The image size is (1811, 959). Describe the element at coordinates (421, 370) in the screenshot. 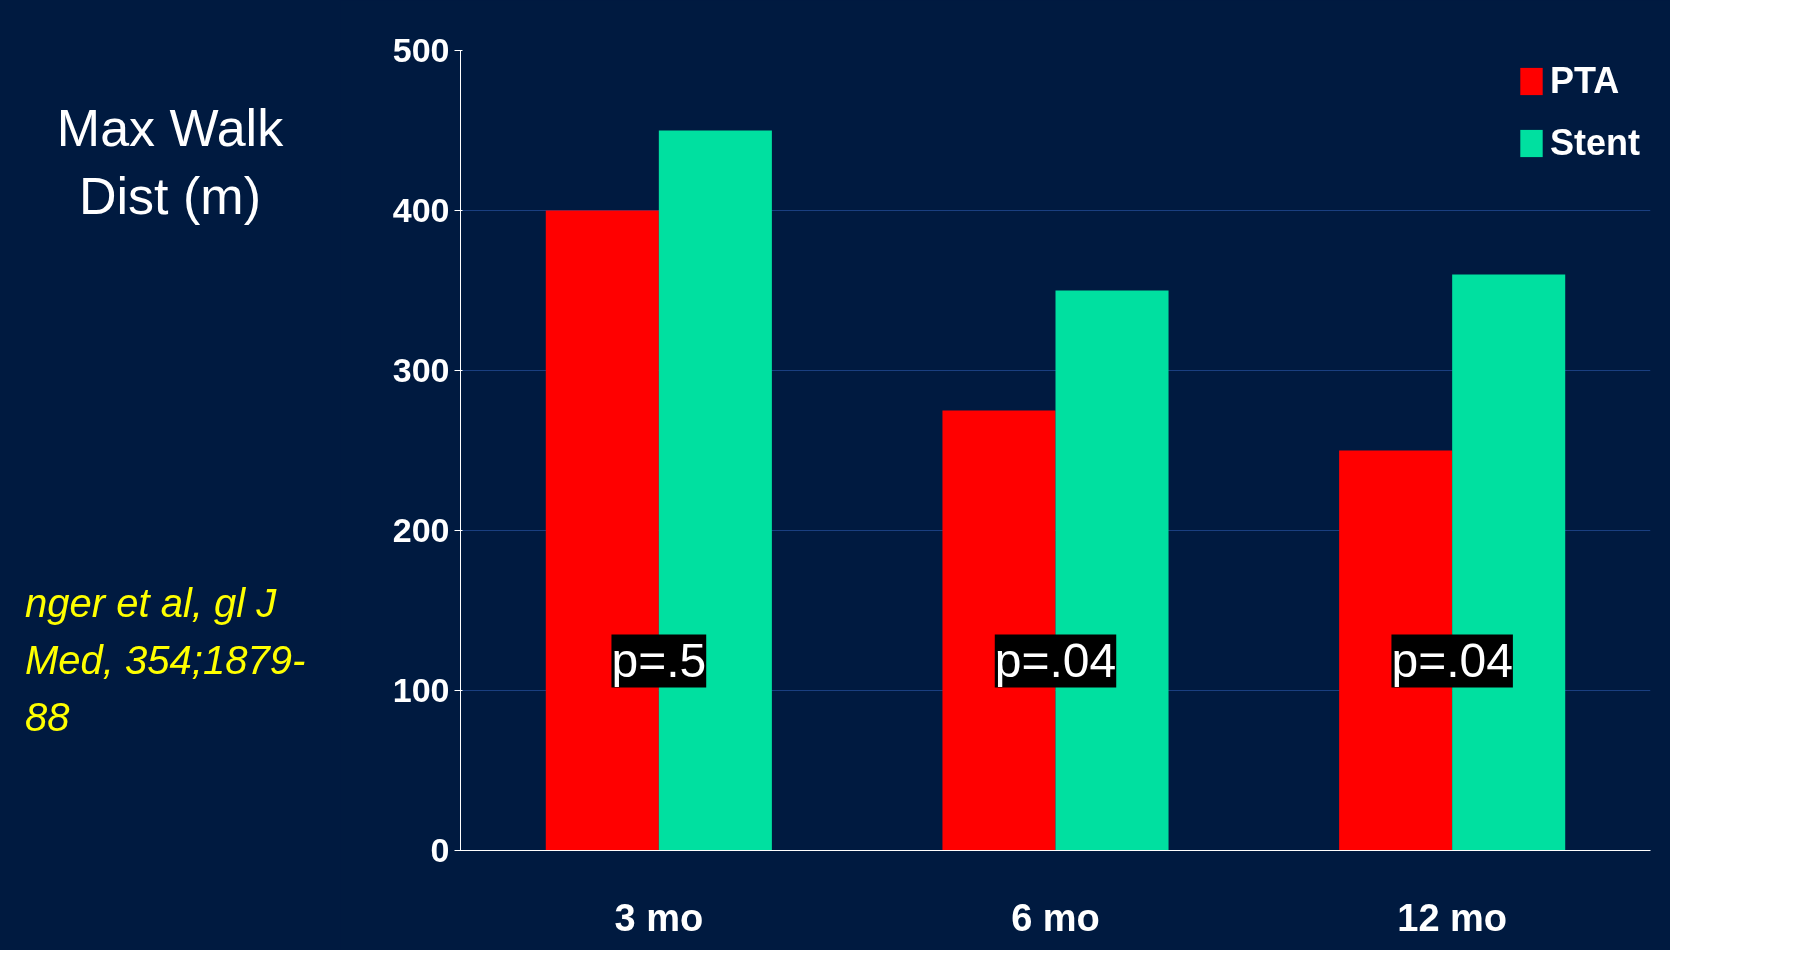

I see `y-tick-label: 300` at that location.